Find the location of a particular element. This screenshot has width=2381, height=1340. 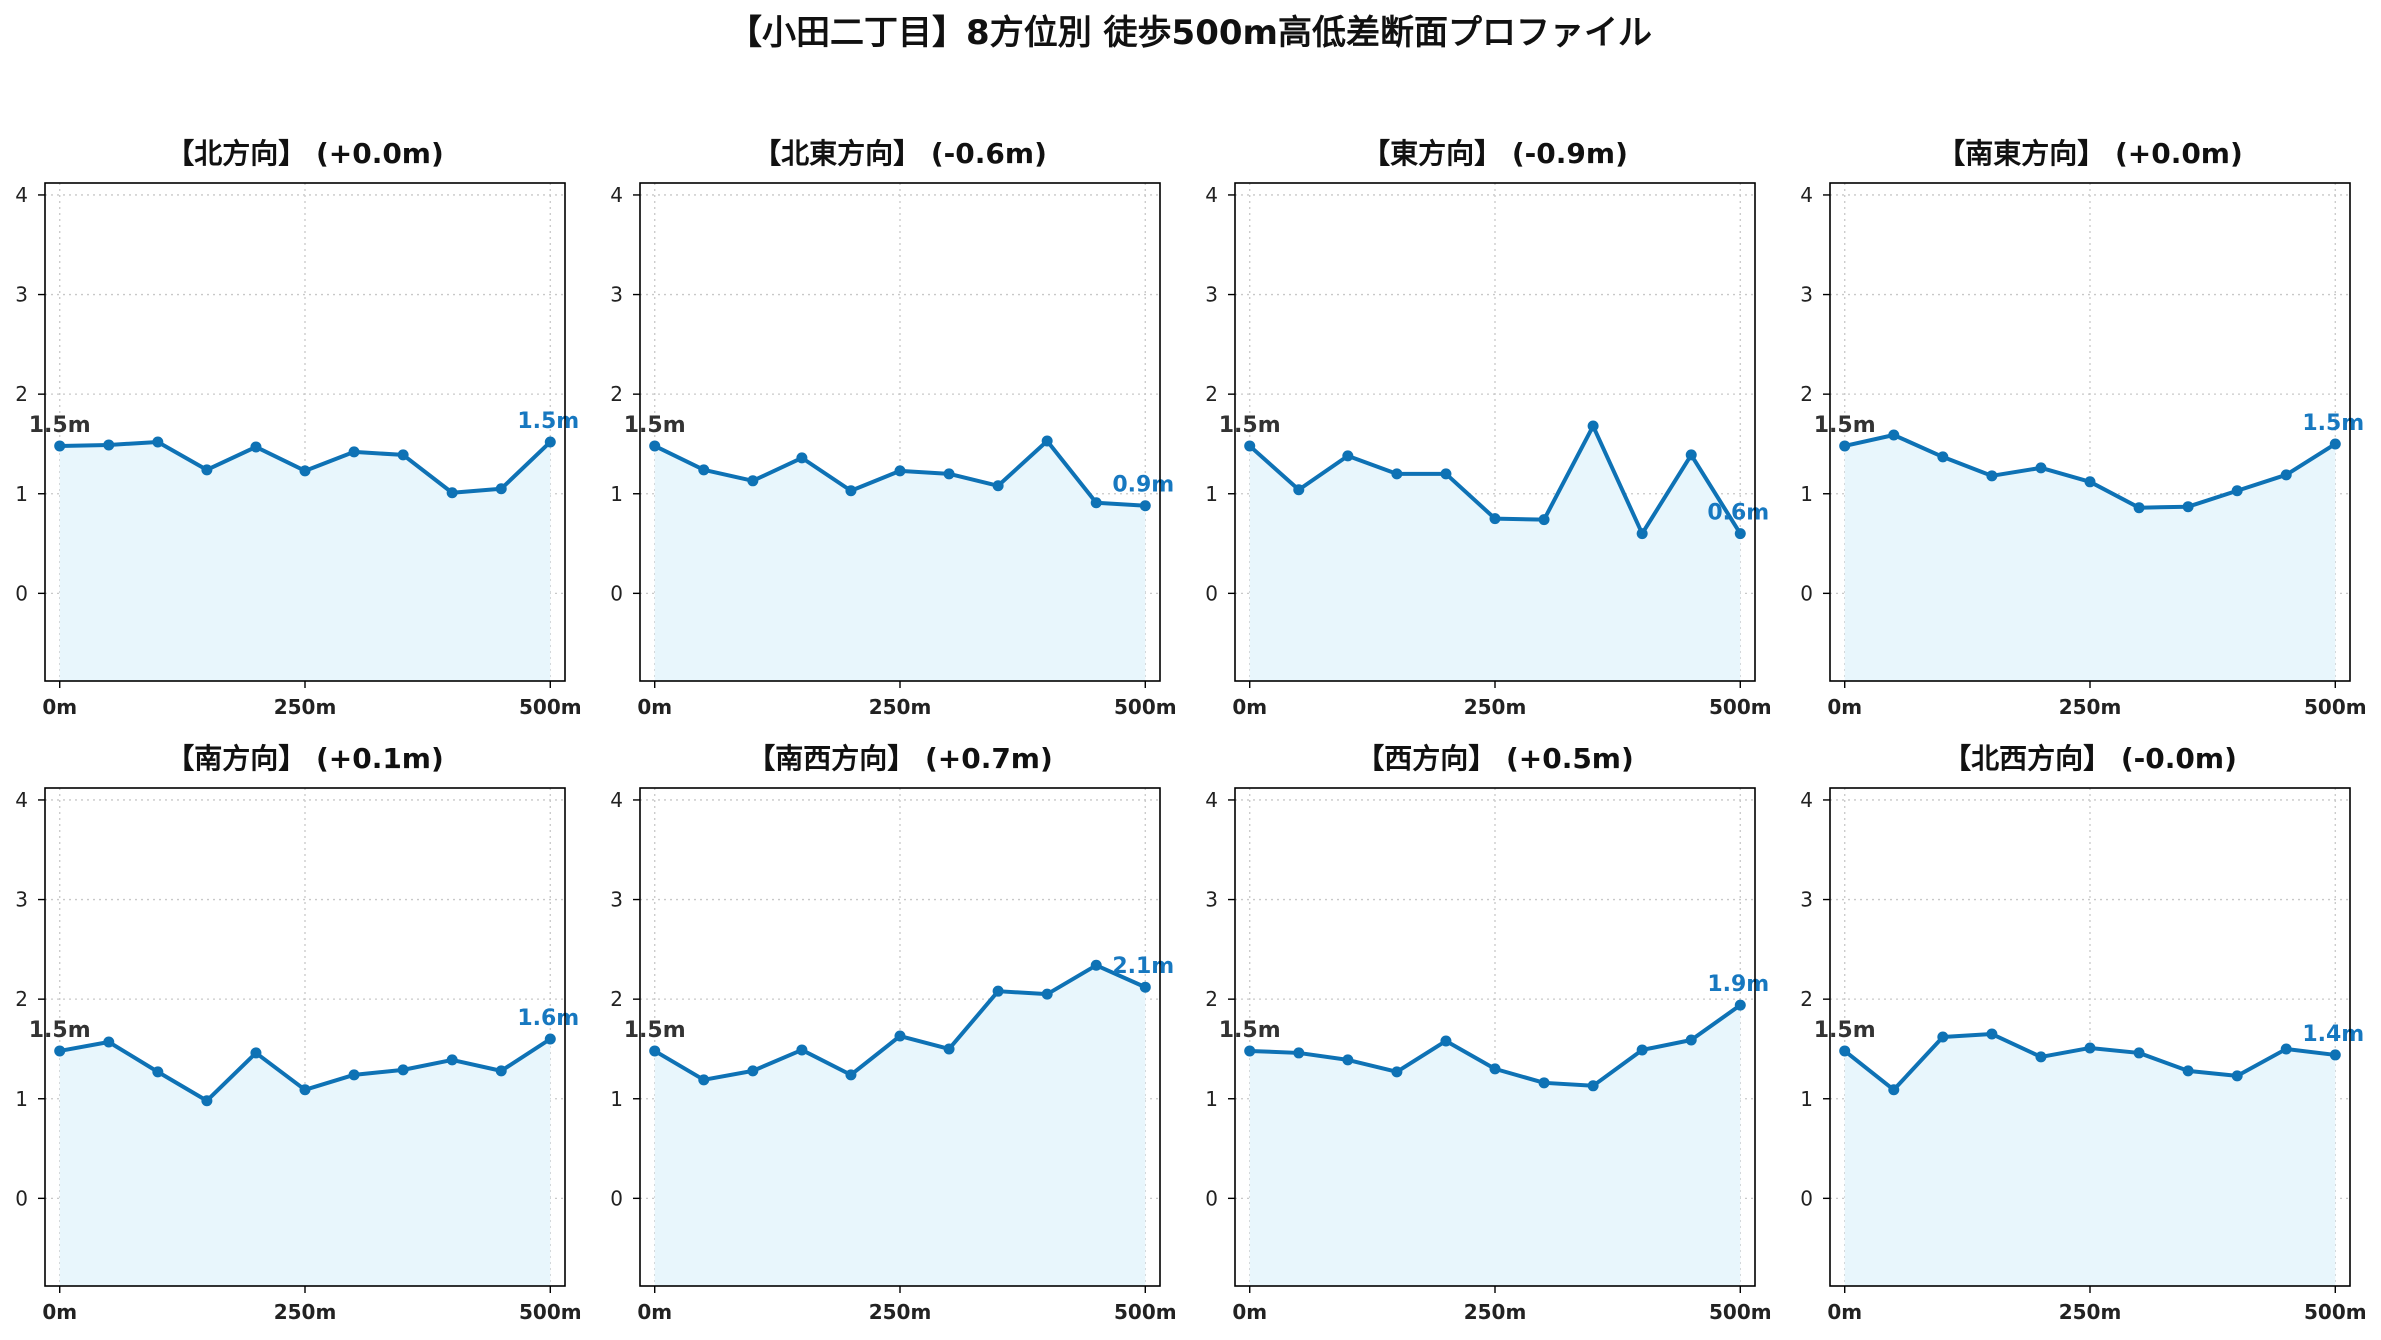

panel-title: 【東方向】 (-0.9m) is located at coordinates (1495, 153).